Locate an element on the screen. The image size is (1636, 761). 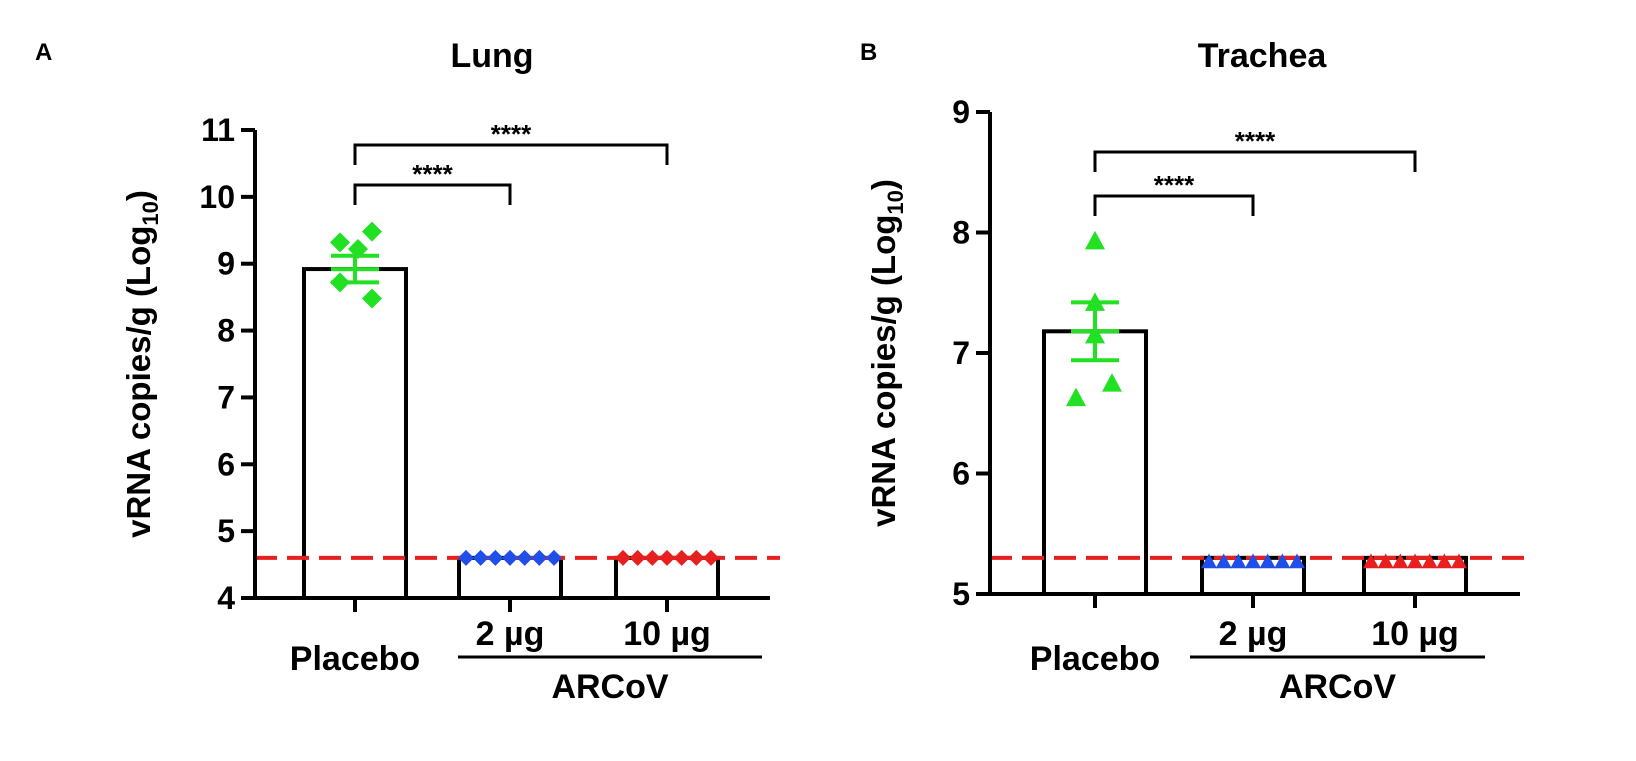
panel-letter: A is located at coordinates (43, 52).